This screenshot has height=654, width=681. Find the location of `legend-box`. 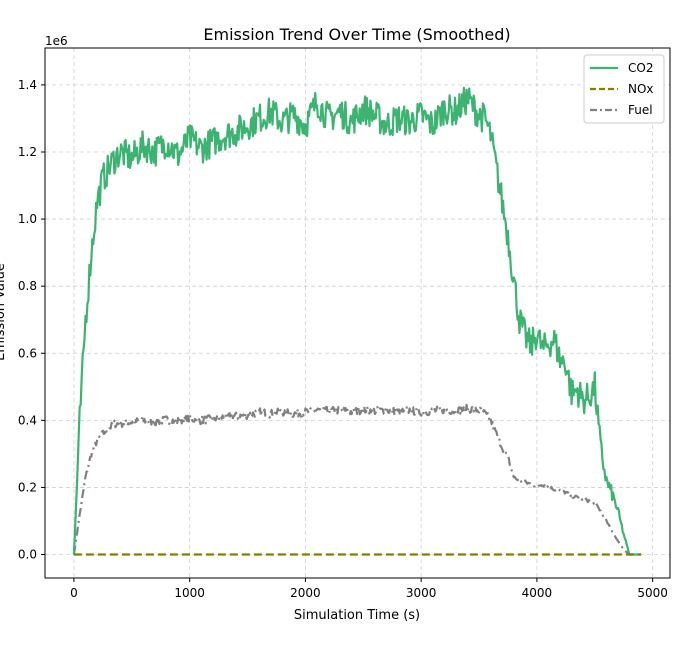

legend-box is located at coordinates (624, 89).